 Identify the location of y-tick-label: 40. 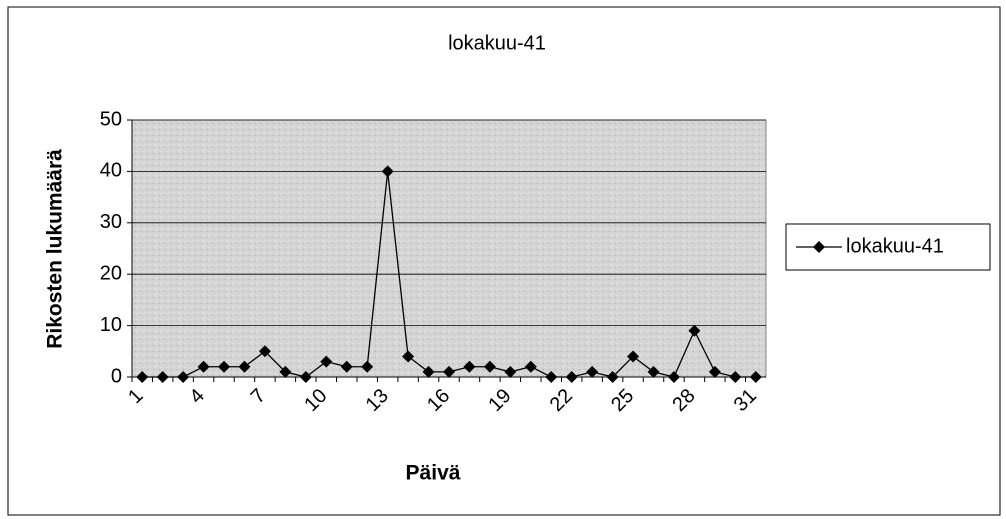
(111, 171).